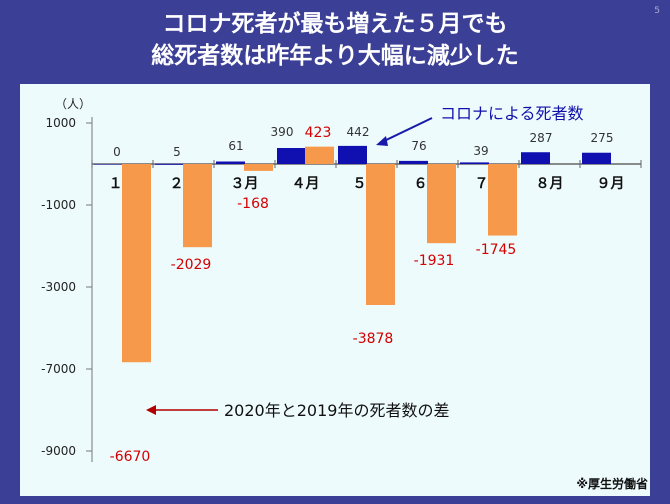 The width and height of the screenshot is (670, 504). I want to click on x-category-label: ８月, so click(550, 184).